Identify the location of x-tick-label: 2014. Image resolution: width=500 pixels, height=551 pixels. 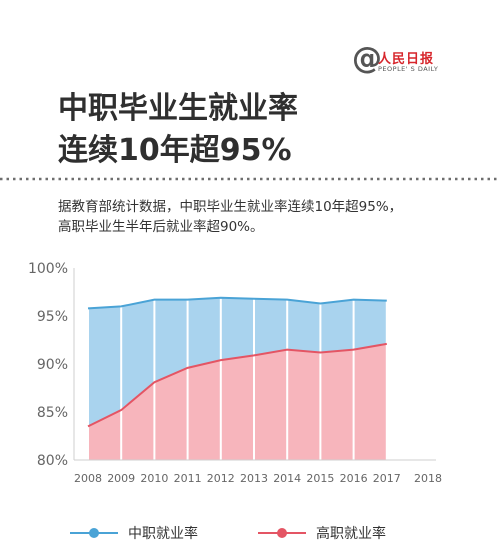
(287, 478).